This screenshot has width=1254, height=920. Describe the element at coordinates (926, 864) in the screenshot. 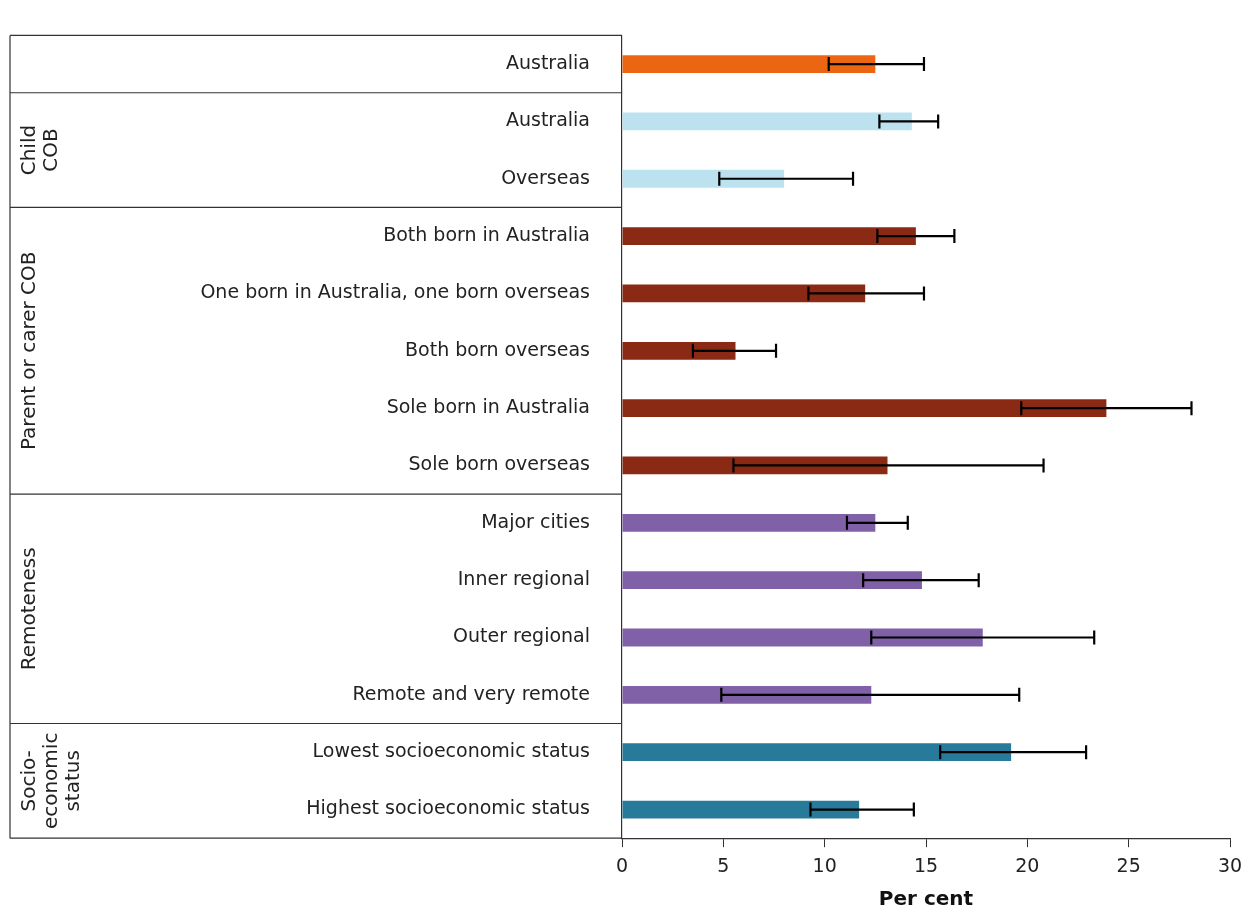

I see `x-tick-label: 15` at that location.